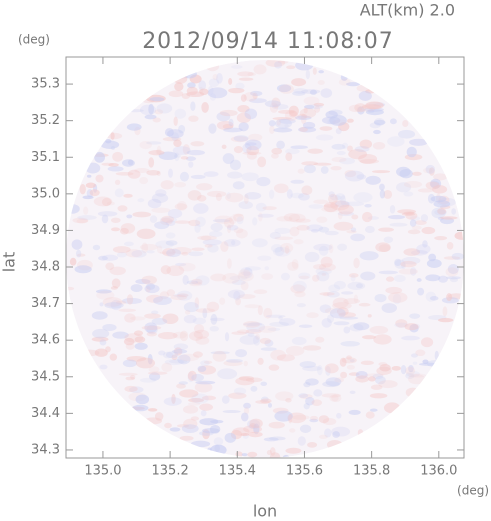 The image size is (491, 521). Describe the element at coordinates (45, 413) in the screenshot. I see `y-tick-label: 34.4` at that location.